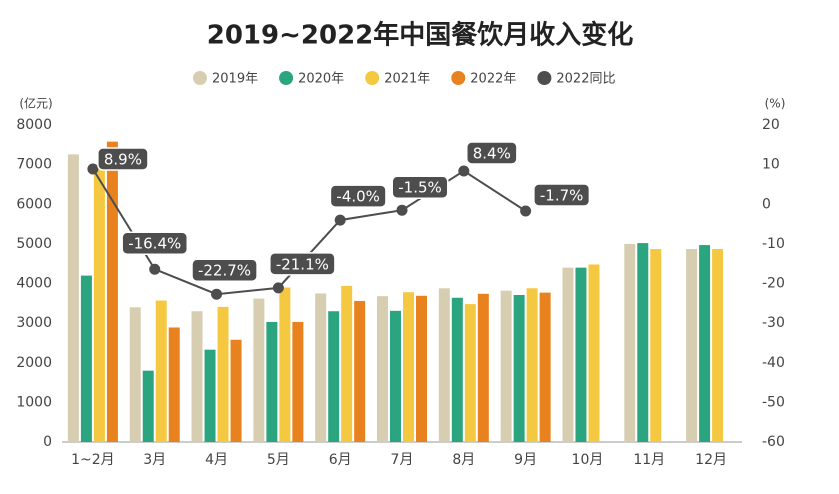 This screenshot has height=494, width=839. I want to click on y-tick-label: 3000, so click(34, 323).